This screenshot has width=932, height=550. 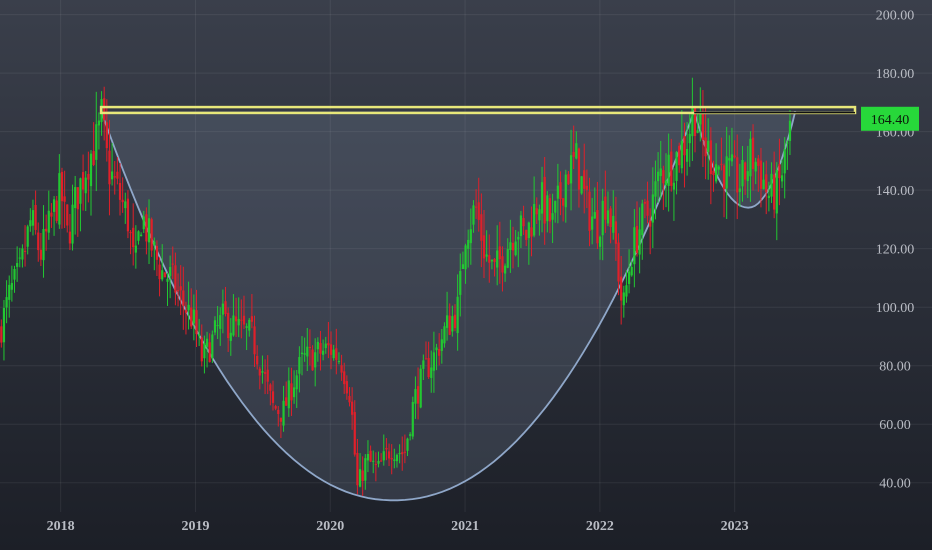 I want to click on x-tick-label: 2022, so click(x=600, y=526).